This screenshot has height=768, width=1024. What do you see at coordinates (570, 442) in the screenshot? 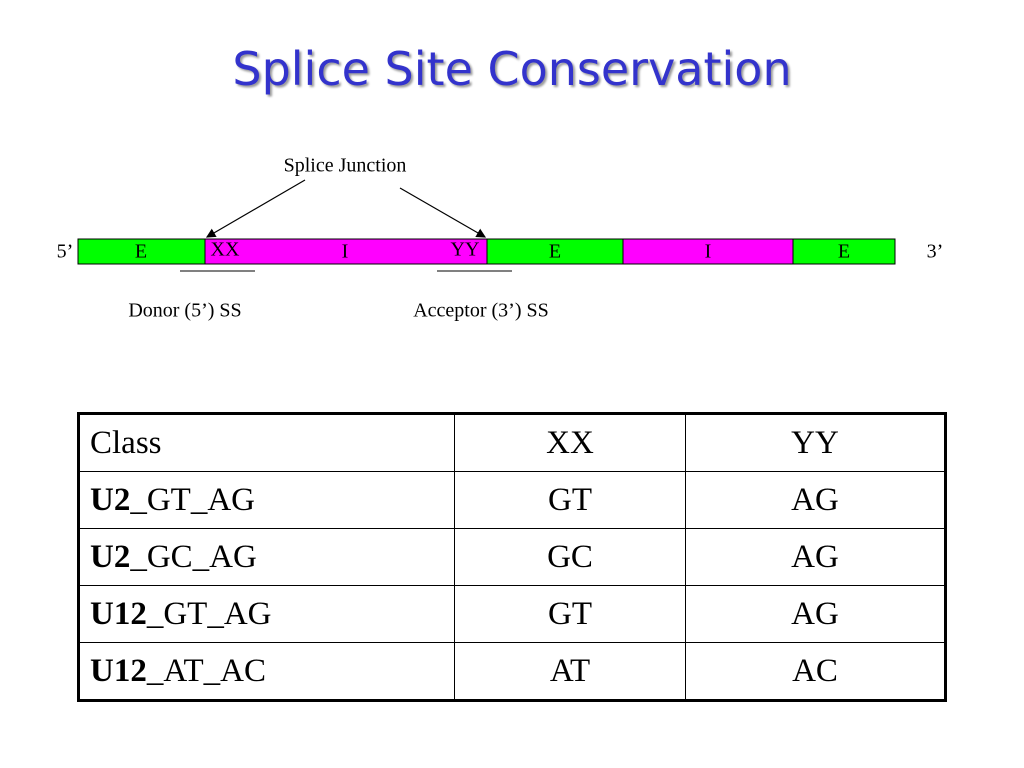
I see `header-cell: XX` at bounding box center [570, 442].